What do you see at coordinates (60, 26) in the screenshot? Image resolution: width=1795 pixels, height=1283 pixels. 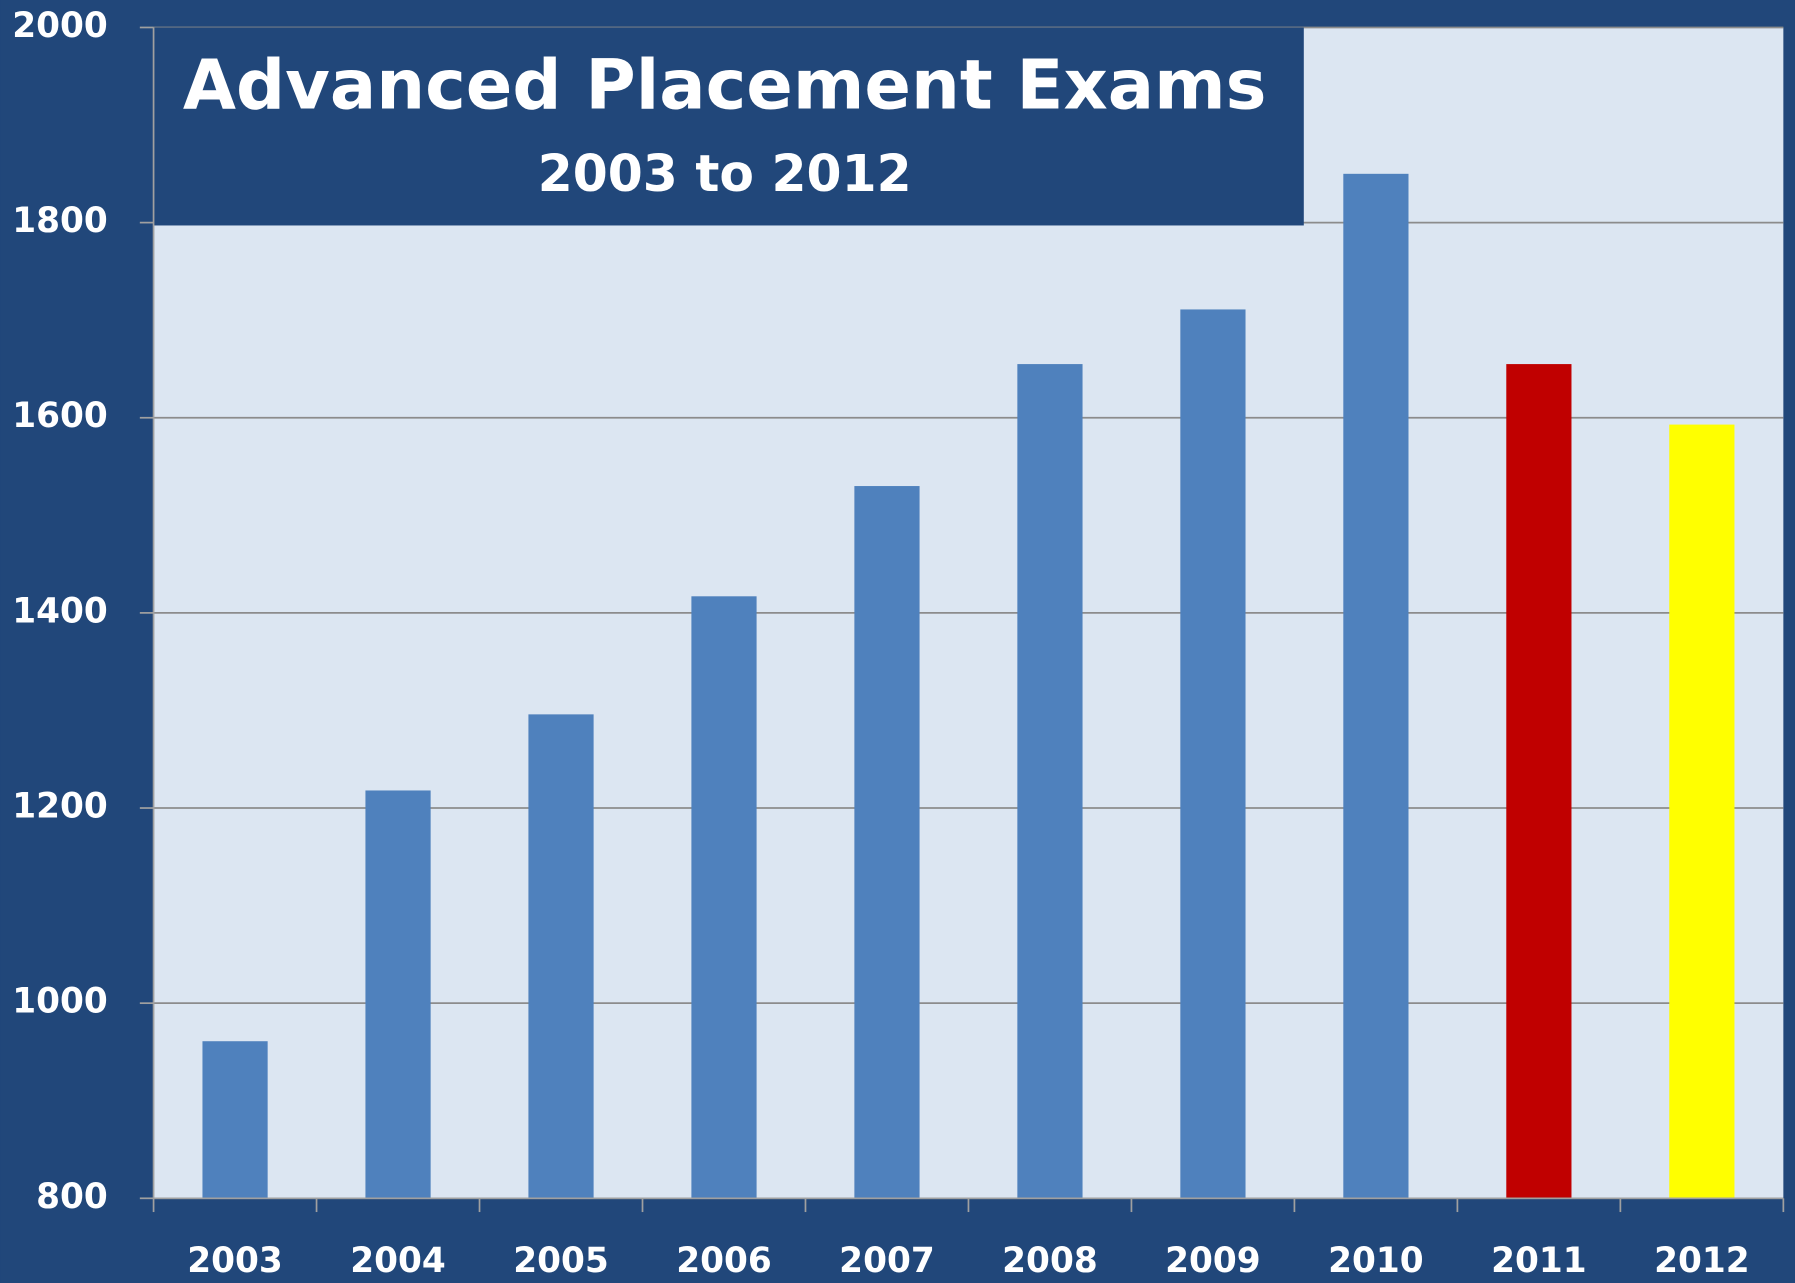 I see `y-tick-label: 2000` at bounding box center [60, 26].